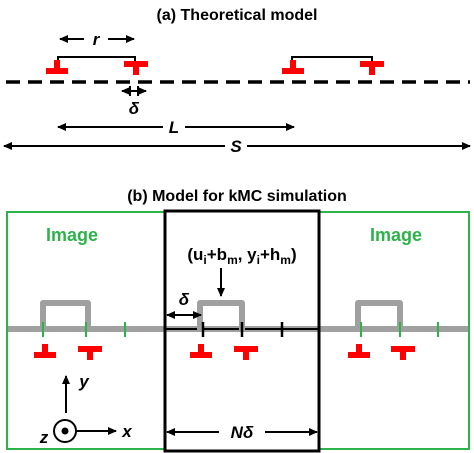 The height and width of the screenshot is (453, 474). Describe the element at coordinates (72, 235) in the screenshot. I see `image-label-left: Image` at that location.